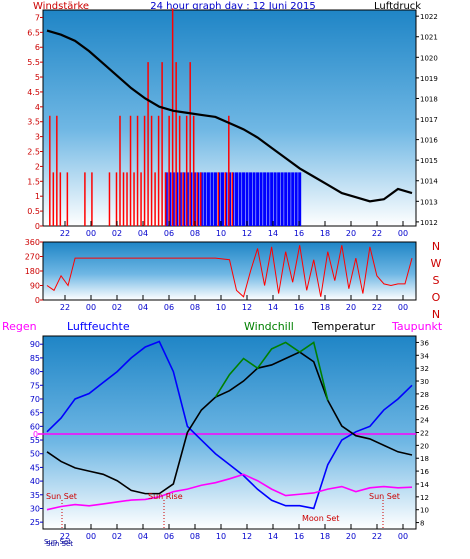  Describe the element at coordinates (429, 79) in the screenshot. I see `right-y-tick-label: 1019` at that location.